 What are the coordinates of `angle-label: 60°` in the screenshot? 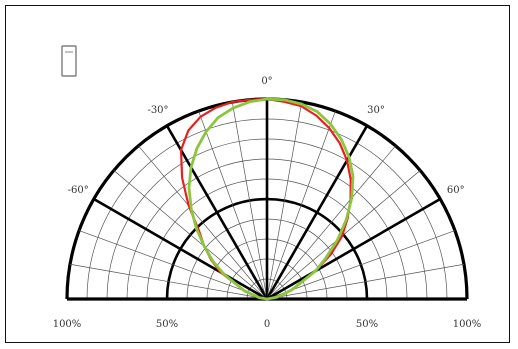 It's located at (456, 190).